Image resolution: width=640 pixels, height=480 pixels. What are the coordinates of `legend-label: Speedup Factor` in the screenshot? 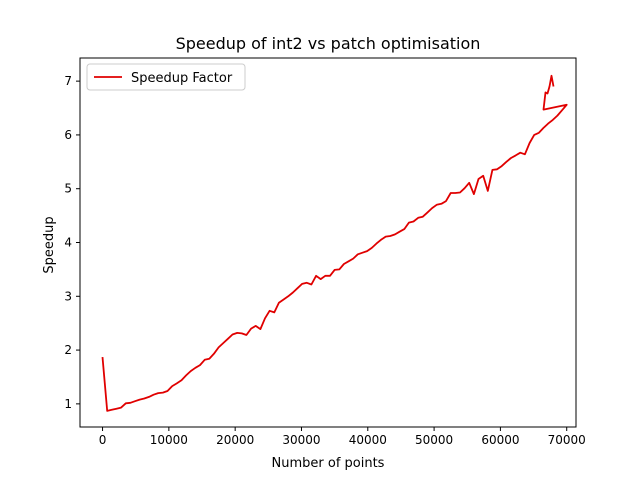 It's located at (182, 78).